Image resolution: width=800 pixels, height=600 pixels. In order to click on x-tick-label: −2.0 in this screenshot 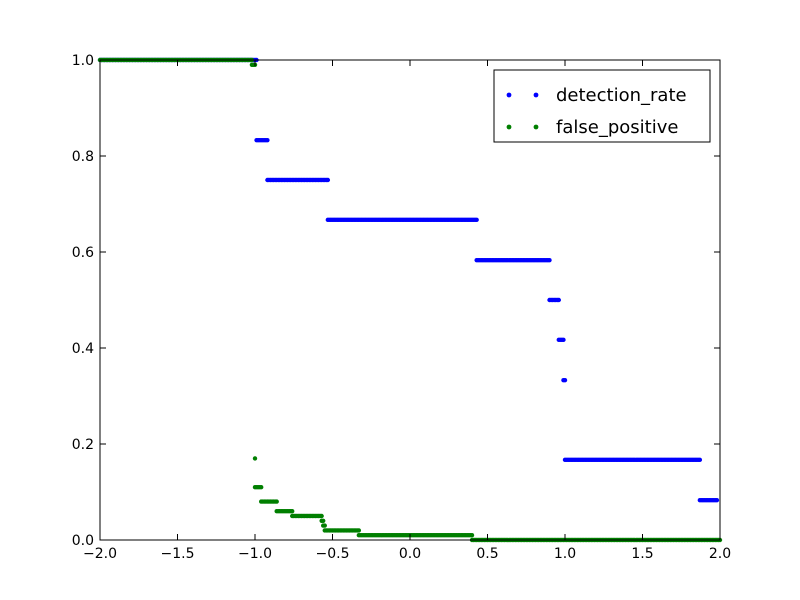, I will do `click(100, 554)`.